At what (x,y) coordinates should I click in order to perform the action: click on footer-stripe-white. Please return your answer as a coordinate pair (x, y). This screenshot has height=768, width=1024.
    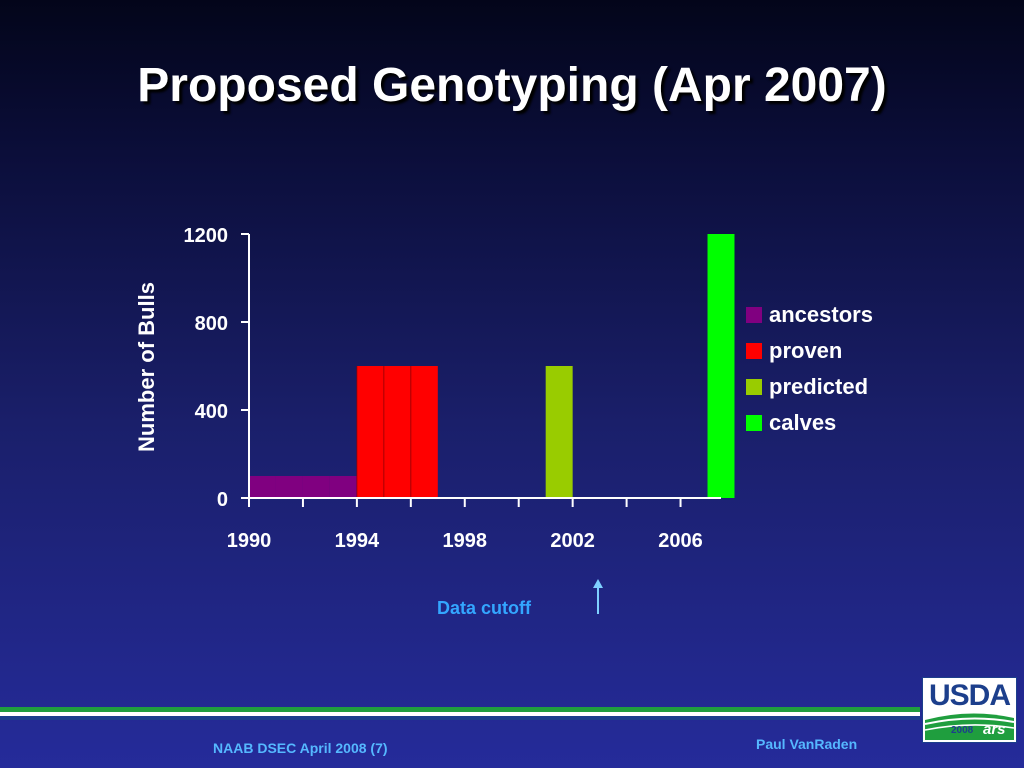
    Looking at the image, I should click on (460, 714).